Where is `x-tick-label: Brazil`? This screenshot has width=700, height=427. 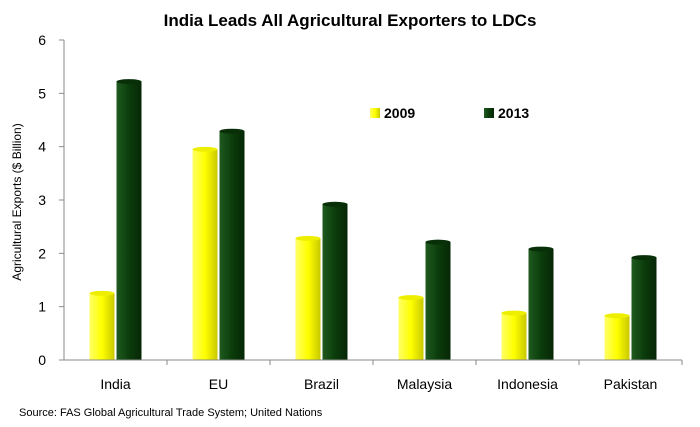
x-tick-label: Brazil is located at coordinates (321, 384).